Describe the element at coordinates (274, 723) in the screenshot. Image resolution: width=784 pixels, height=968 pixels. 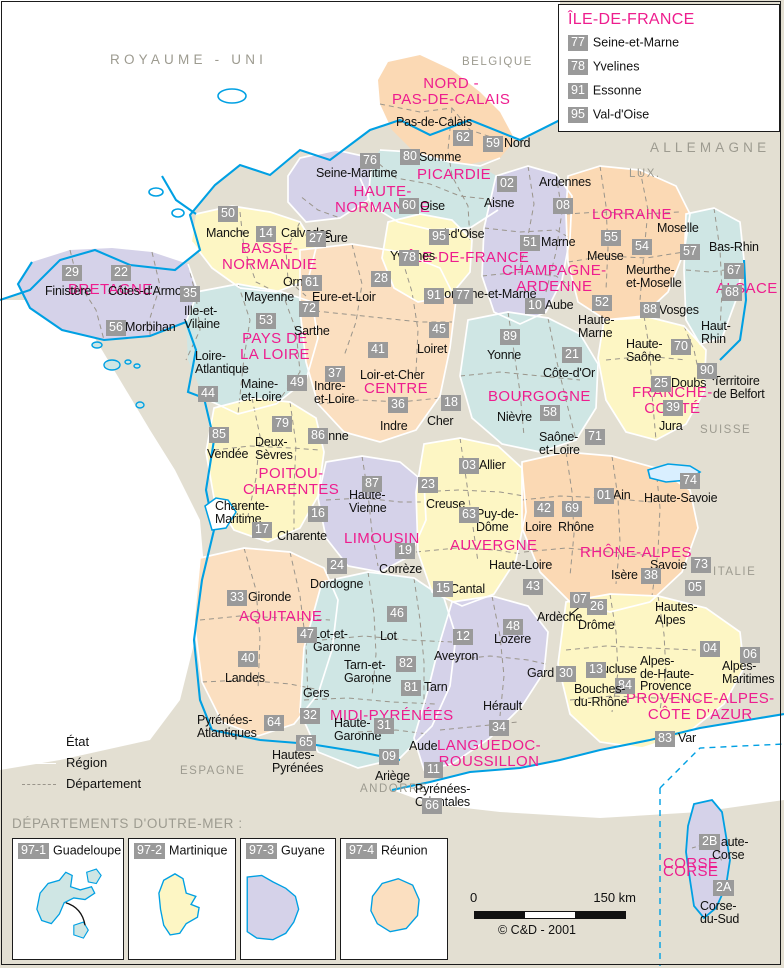
I see `department-number-64: 64` at that location.